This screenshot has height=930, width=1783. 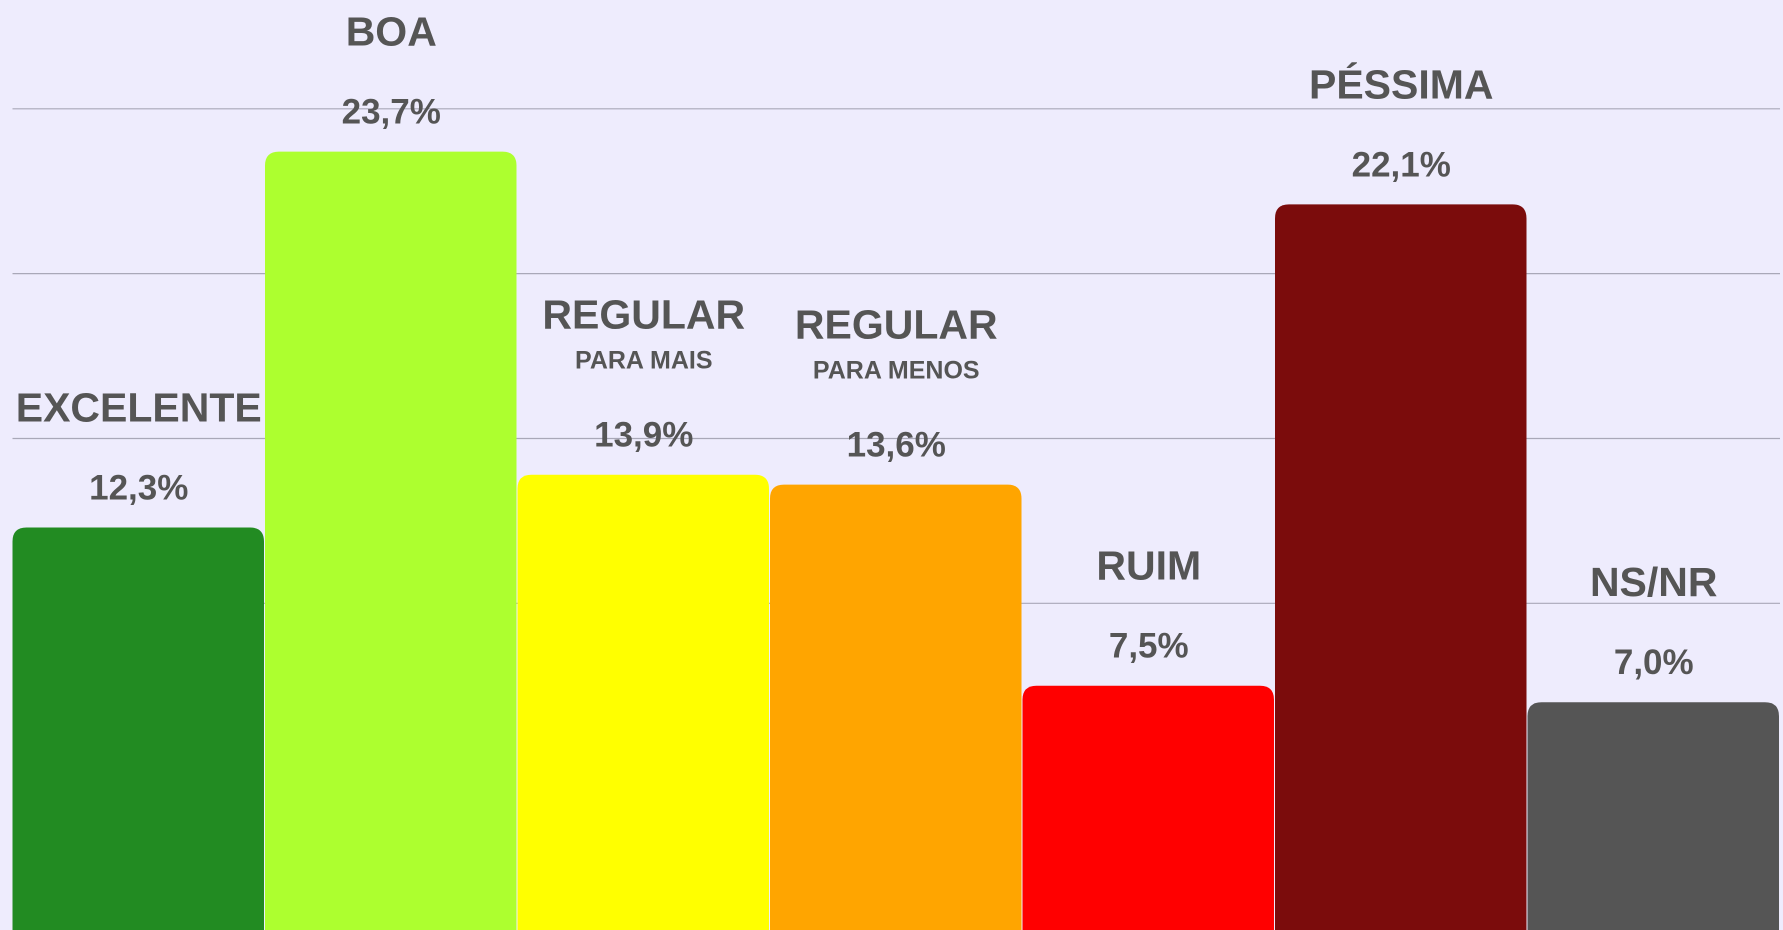 What do you see at coordinates (1401, 84) in the screenshot?
I see `category-label: PÉSSIMA` at bounding box center [1401, 84].